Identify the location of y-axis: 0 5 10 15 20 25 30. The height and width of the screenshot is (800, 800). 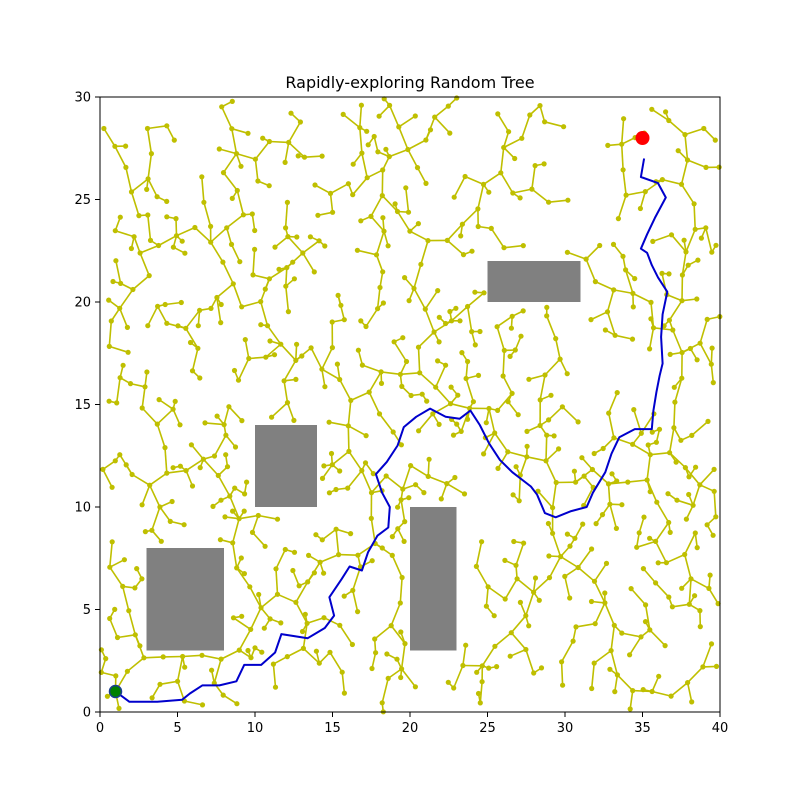
(87, 406).